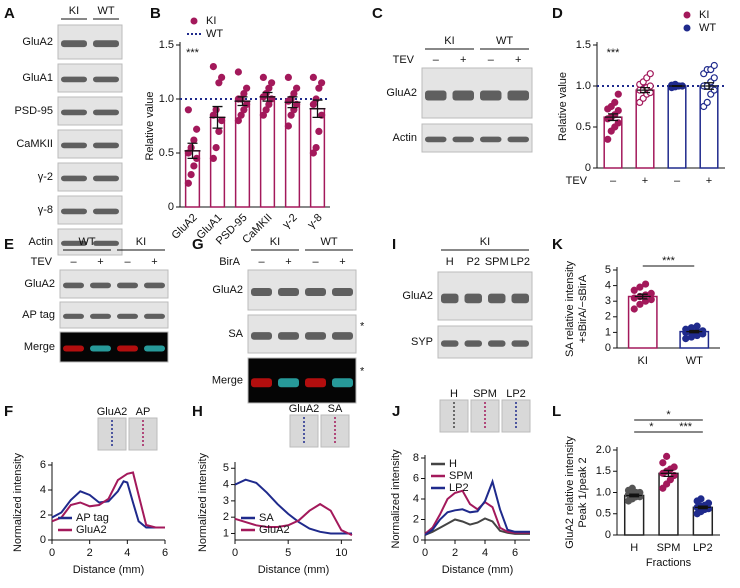 The width and height of the screenshot is (740, 588). What do you see at coordinates (703, 548) in the screenshot?
I see `x-tick-label: LP2` at bounding box center [703, 548].